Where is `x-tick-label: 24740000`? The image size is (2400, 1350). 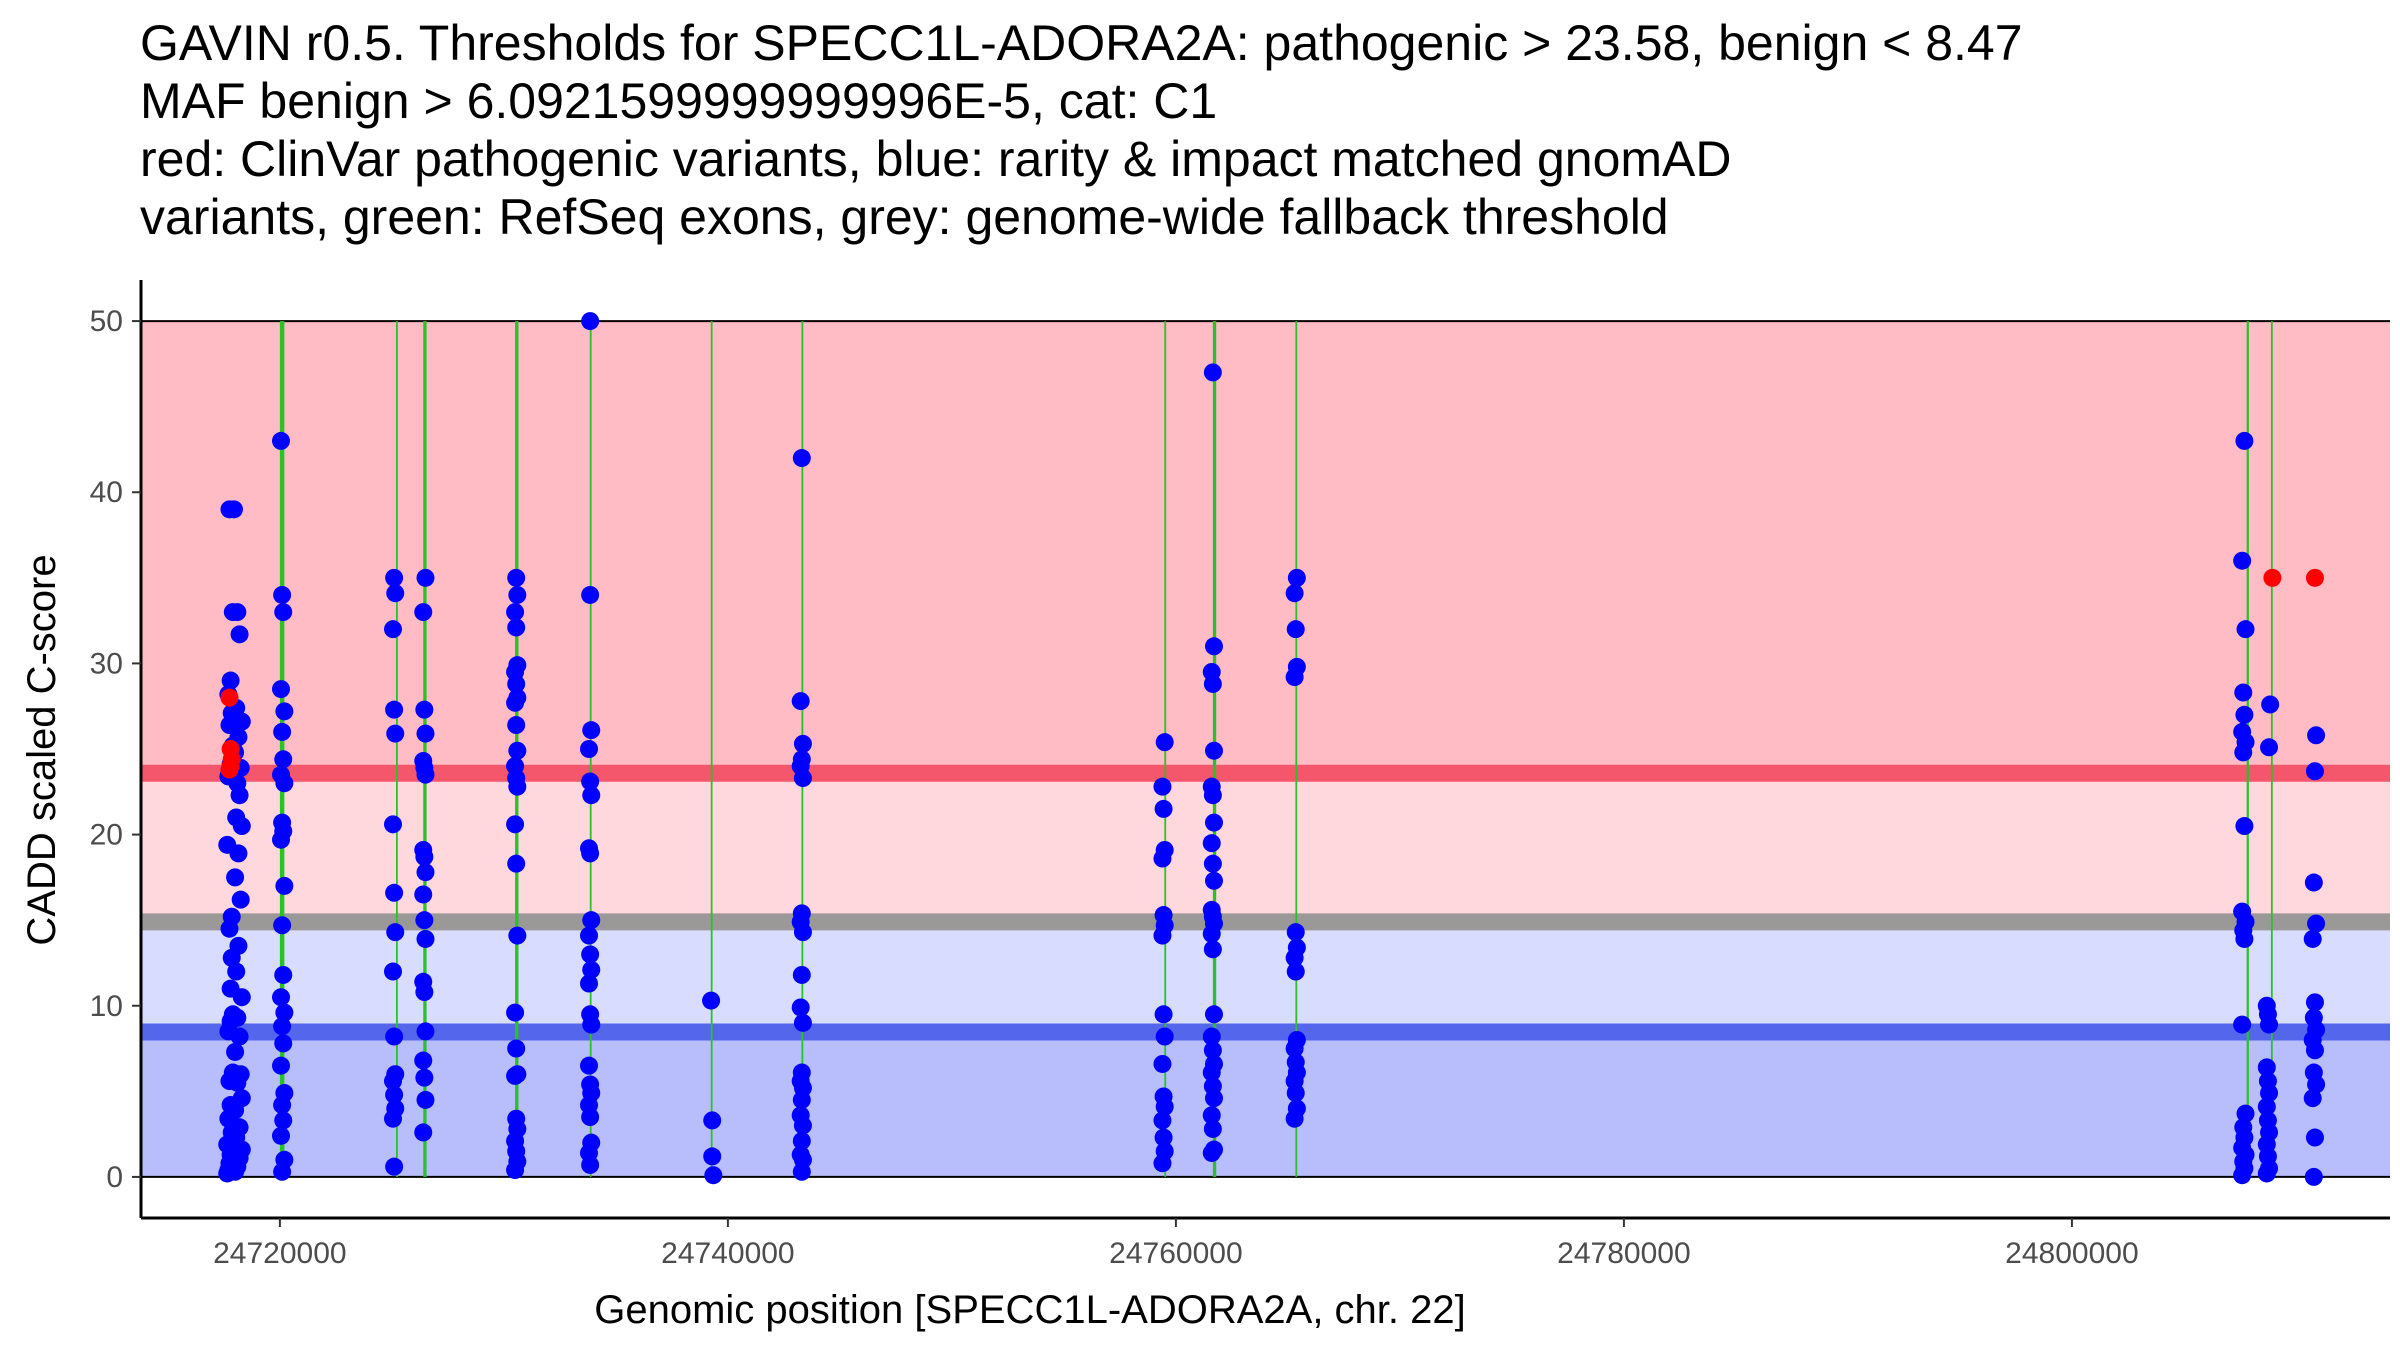
x-tick-label: 24740000 is located at coordinates (727, 1253).